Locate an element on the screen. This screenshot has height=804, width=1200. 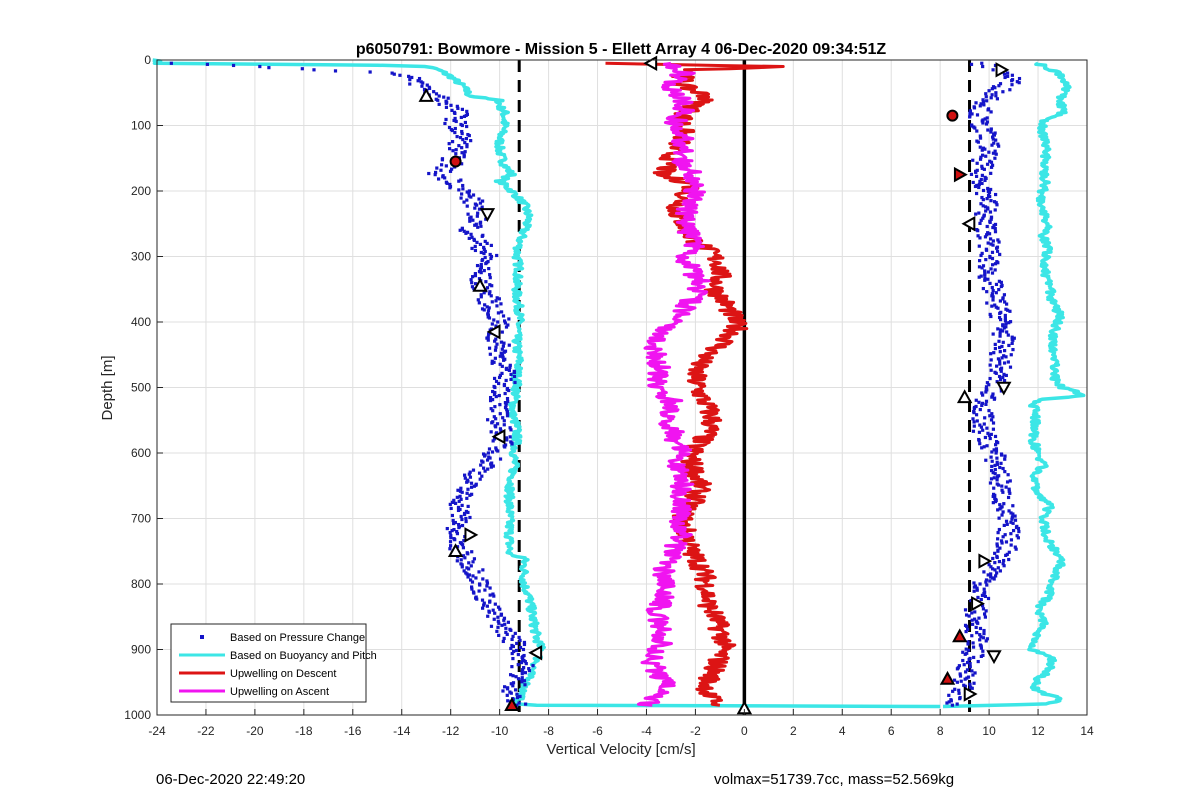
x-tick-label: -6 is located at coordinates (597, 731).